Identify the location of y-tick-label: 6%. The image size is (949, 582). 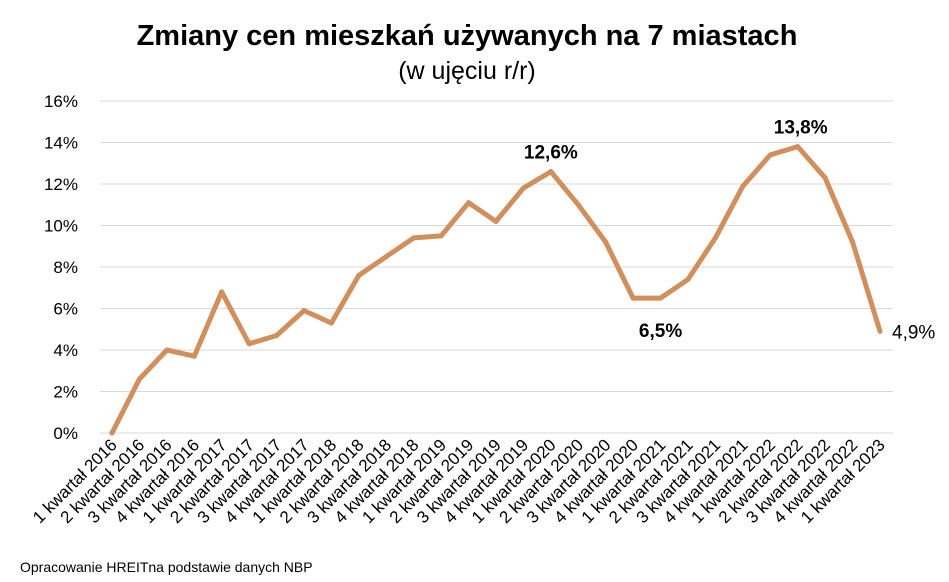
(65, 309).